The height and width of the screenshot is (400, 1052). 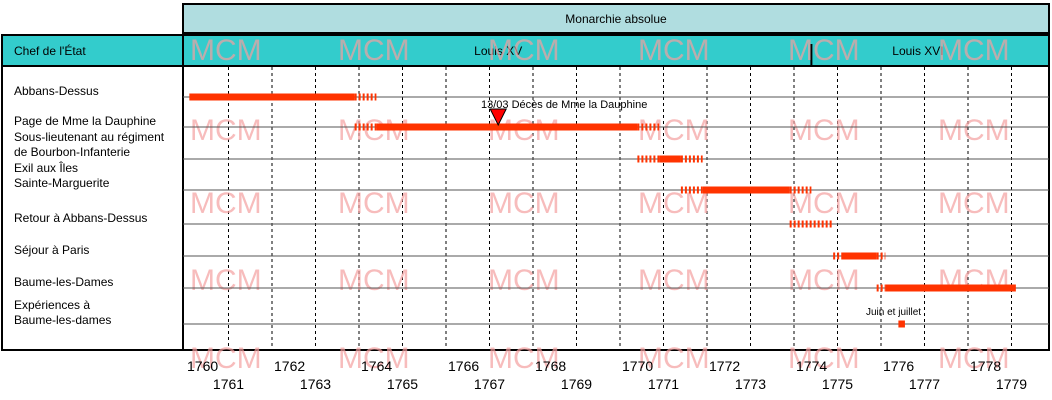 I want to click on regime-band, so click(x=616, y=18).